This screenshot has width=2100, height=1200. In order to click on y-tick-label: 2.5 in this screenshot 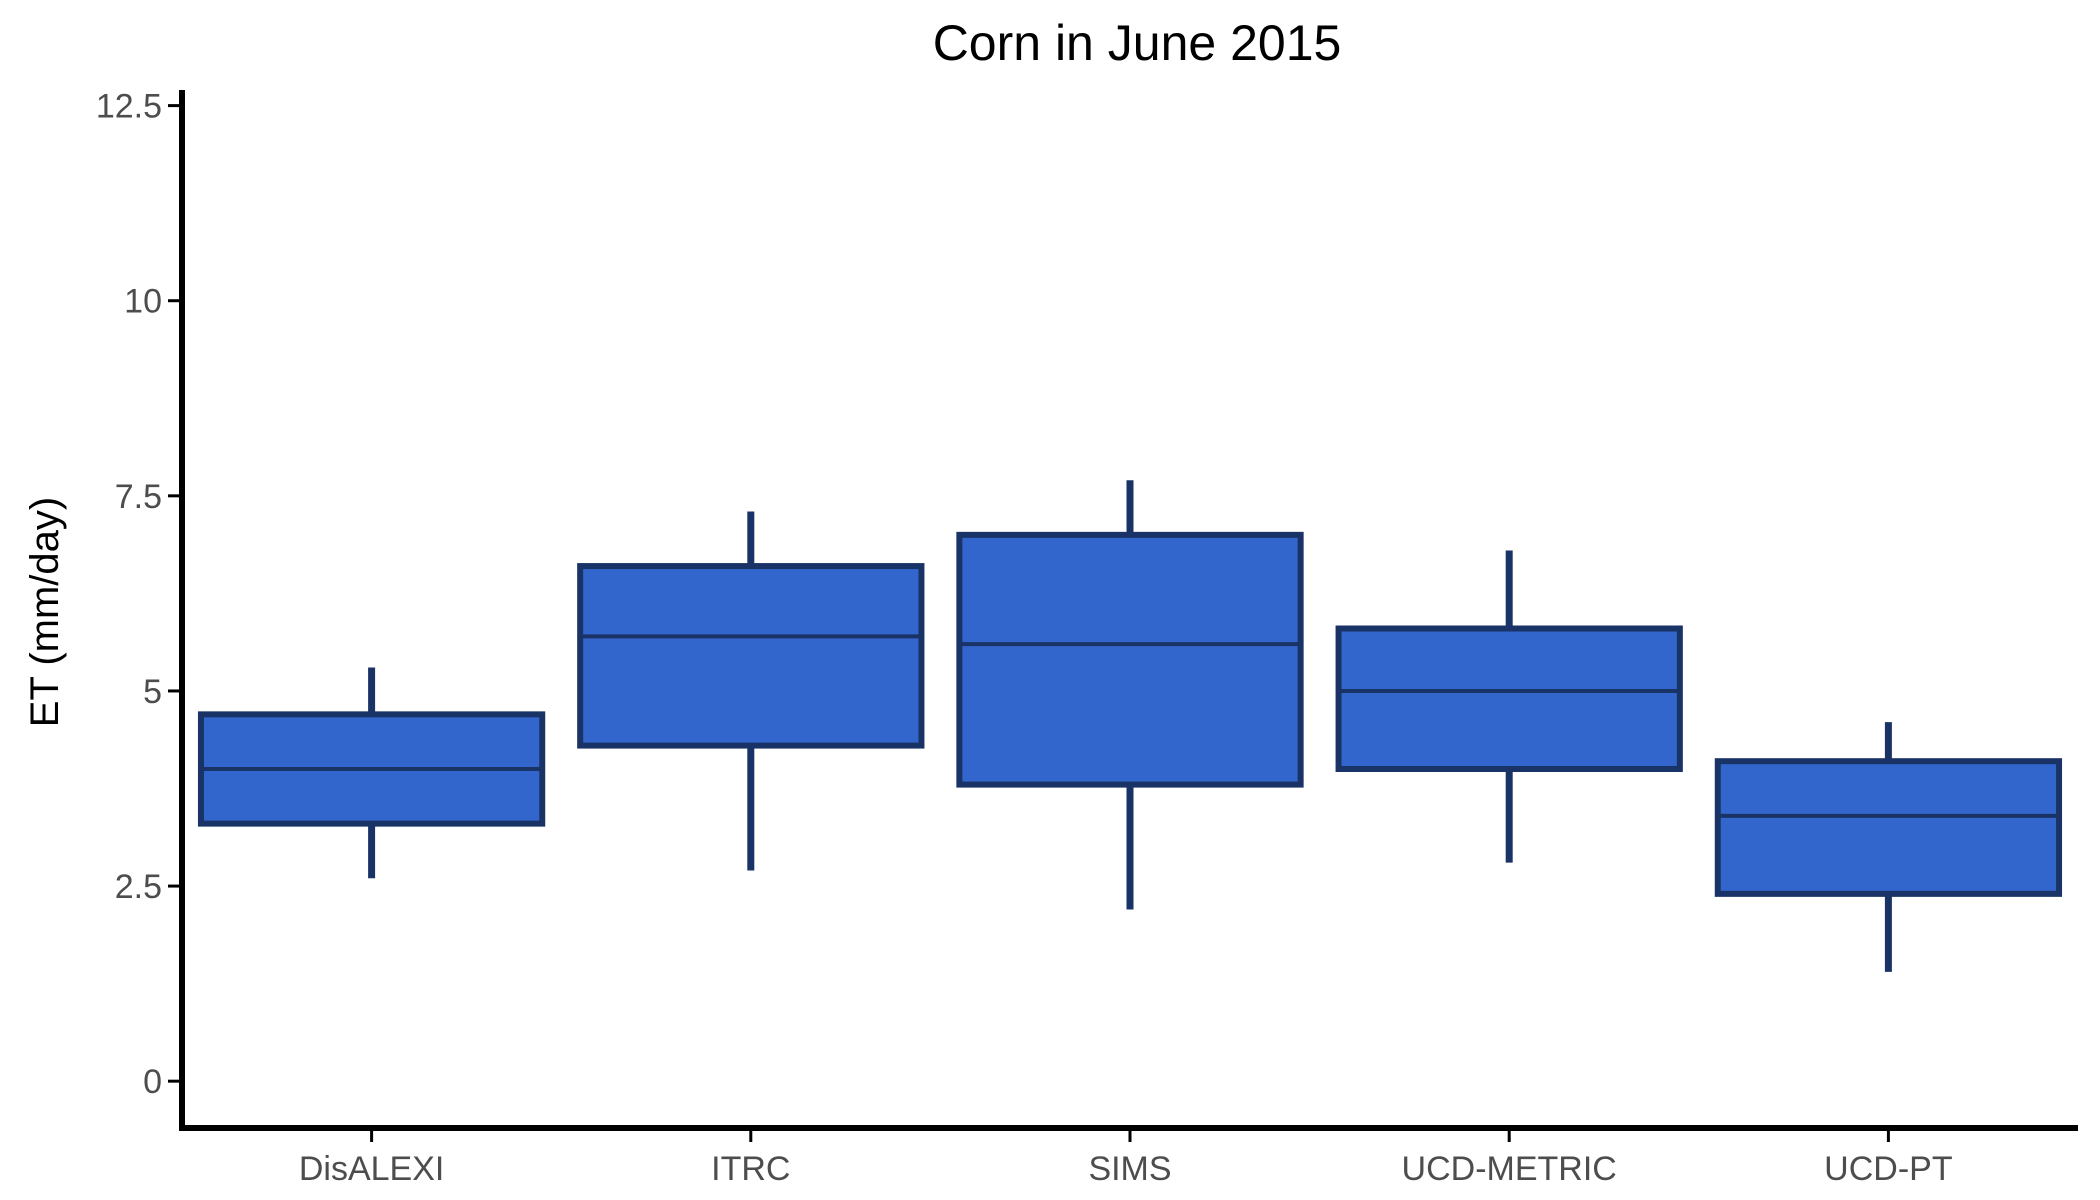, I will do `click(138, 887)`.